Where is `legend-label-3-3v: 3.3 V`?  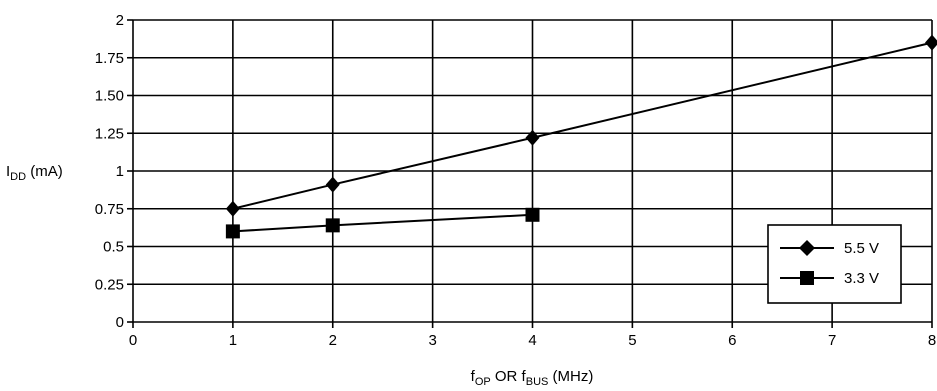 legend-label-3-3v: 3.3 V is located at coordinates (861, 278).